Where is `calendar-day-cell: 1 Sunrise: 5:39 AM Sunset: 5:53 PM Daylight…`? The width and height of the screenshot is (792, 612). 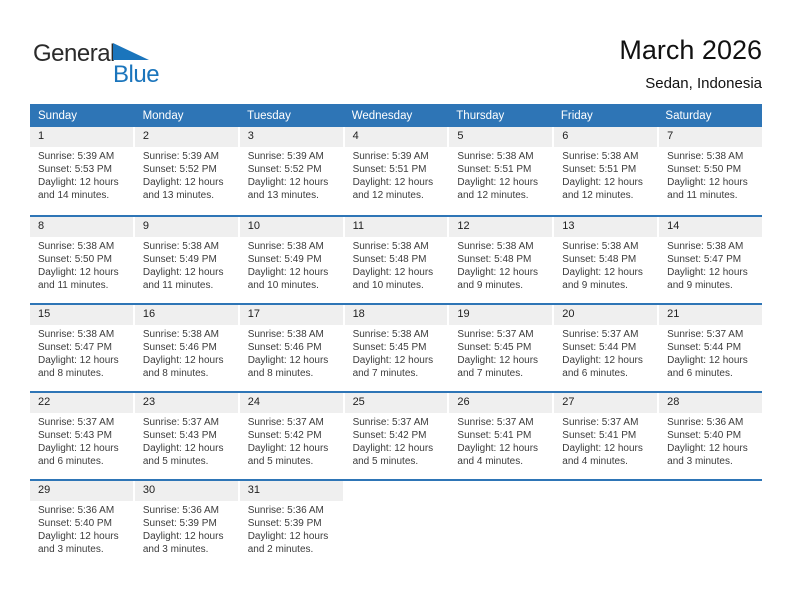 calendar-day-cell: 1 Sunrise: 5:39 AM Sunset: 5:53 PM Daylight… is located at coordinates (81, 171).